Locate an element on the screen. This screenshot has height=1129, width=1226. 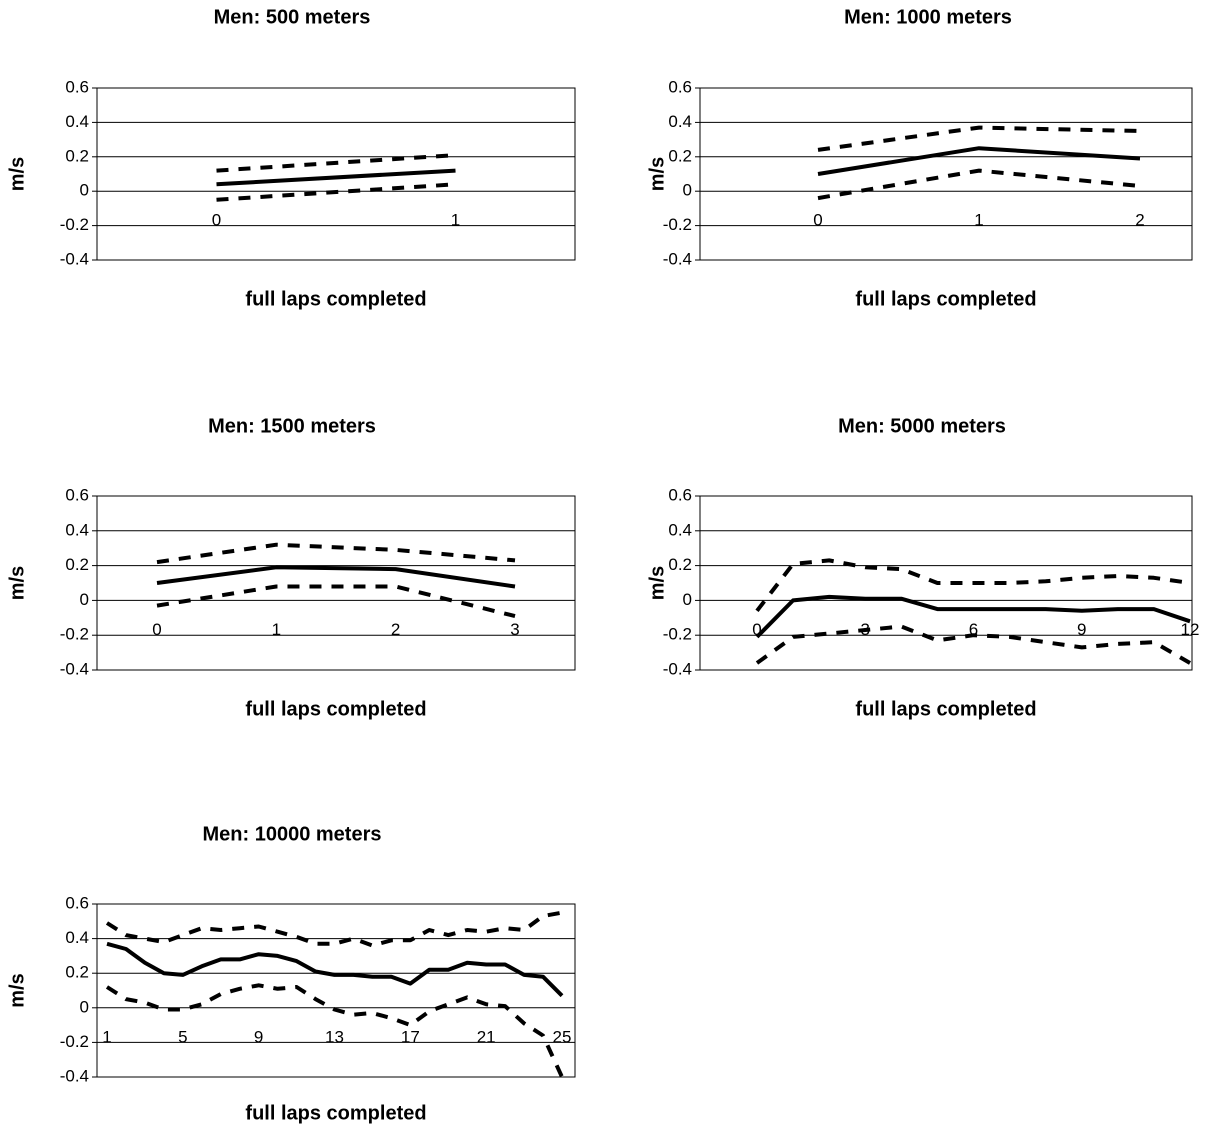
chart-title: Men: 500 meters is located at coordinates (292, 17).